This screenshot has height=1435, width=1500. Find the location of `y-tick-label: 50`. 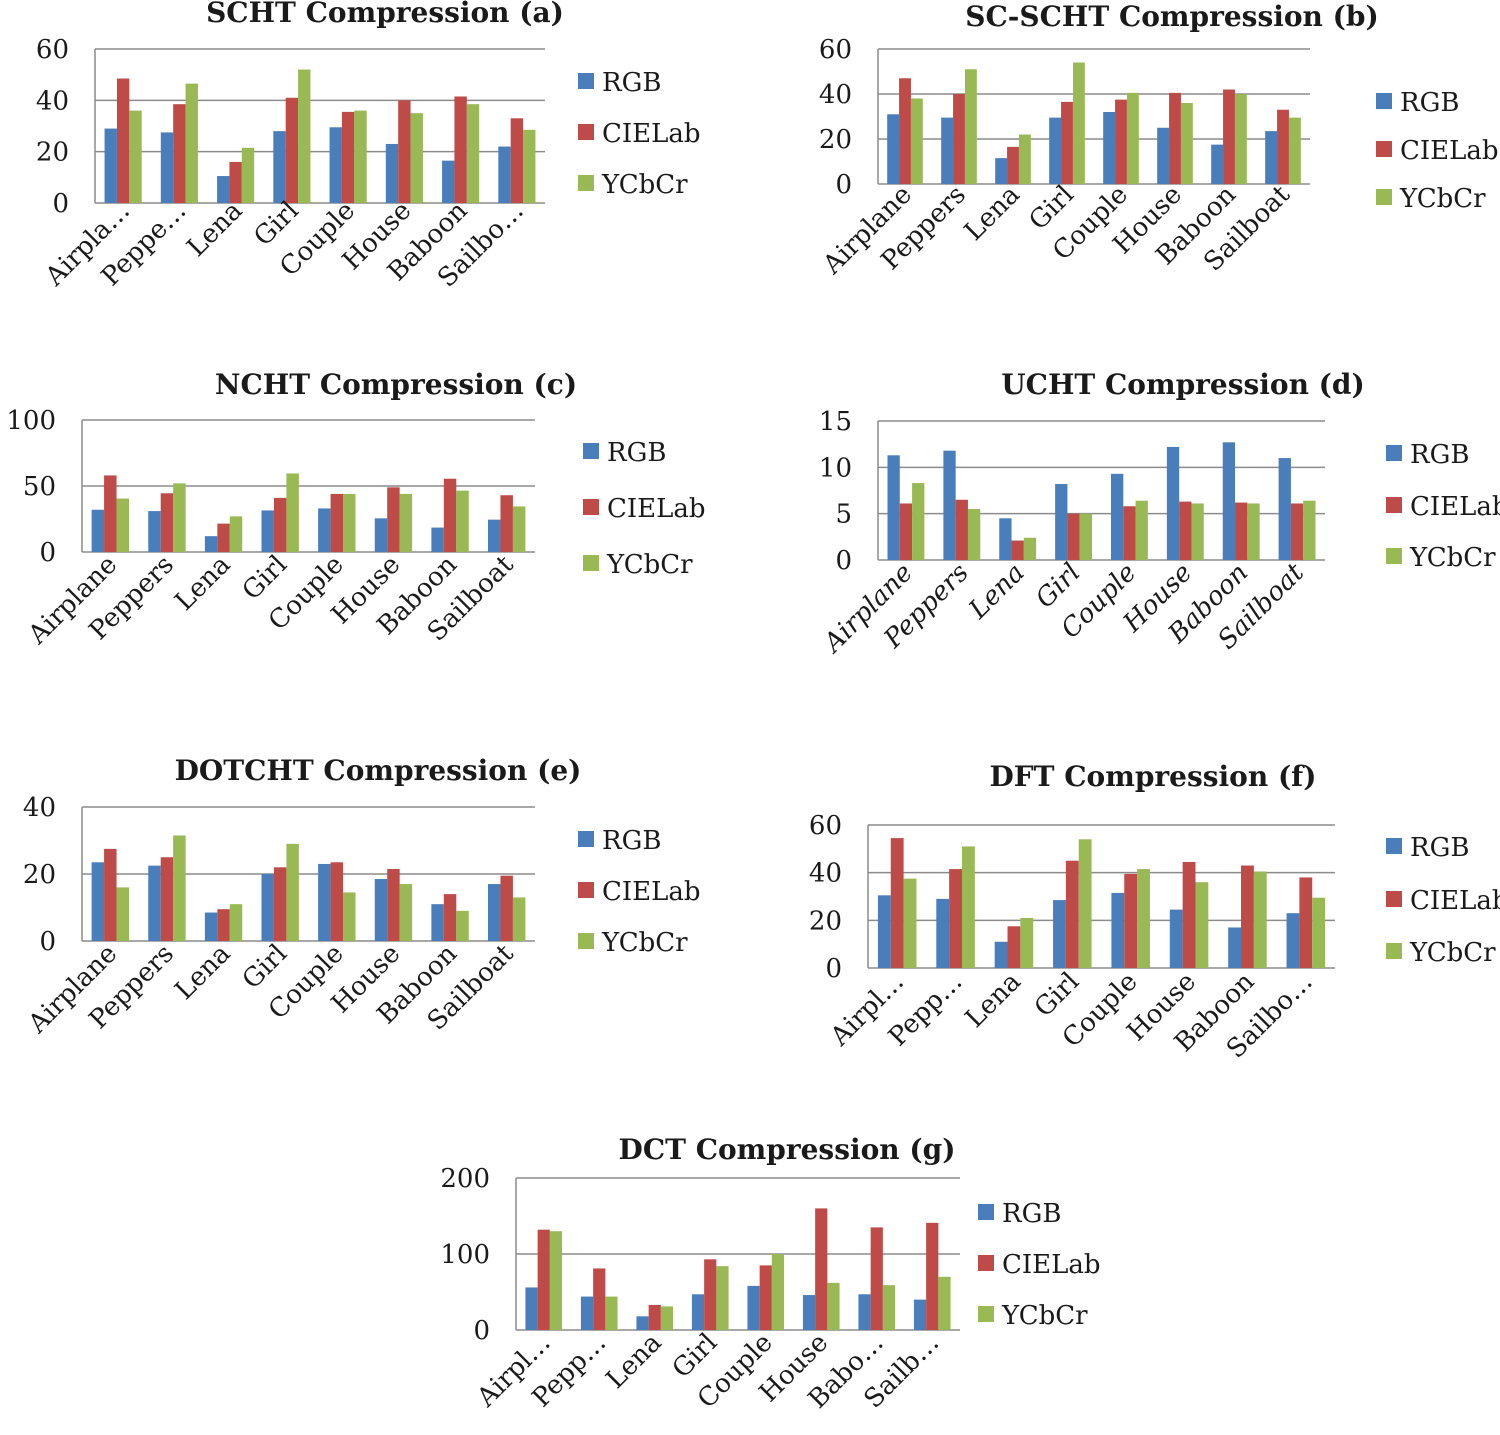

y-tick-label: 50 is located at coordinates (39, 487).